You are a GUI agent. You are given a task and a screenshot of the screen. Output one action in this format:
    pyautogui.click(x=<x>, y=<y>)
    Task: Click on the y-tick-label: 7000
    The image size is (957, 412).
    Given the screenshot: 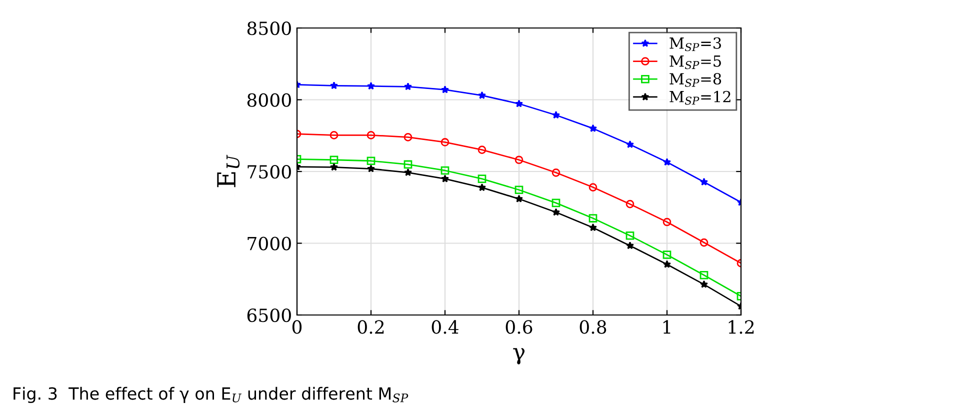 What is the action you would take?
    pyautogui.click(x=269, y=243)
    